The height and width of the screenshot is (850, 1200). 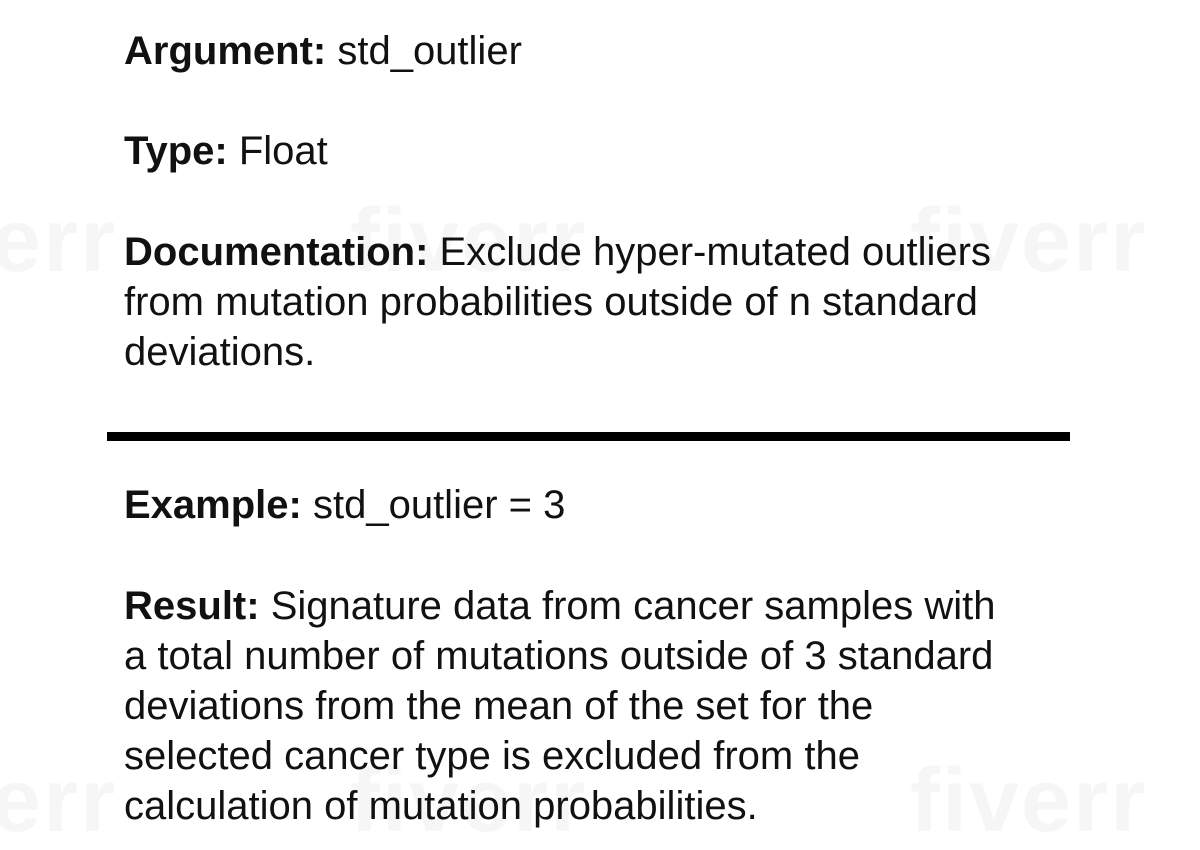 I want to click on argument-line: Argument: std_outlier, so click(x=599, y=51).